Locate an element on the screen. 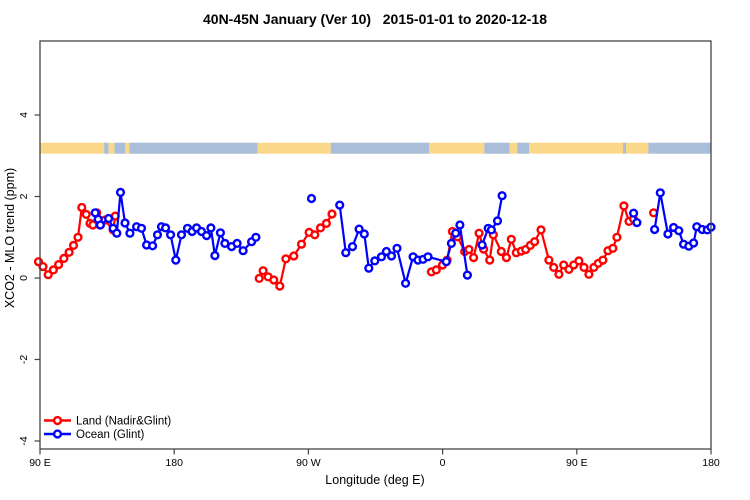 This screenshot has width=750, height=500. legend-label-ocean: Ocean (Glint) is located at coordinates (110, 435).